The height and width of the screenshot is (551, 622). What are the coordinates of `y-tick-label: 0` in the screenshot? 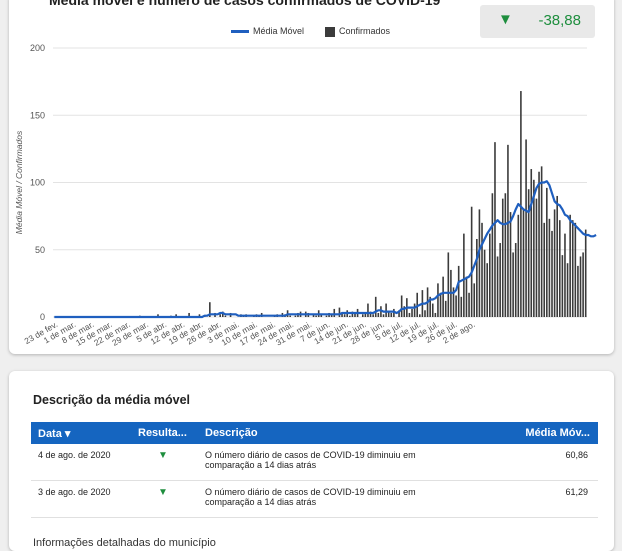 It's located at (42, 317).